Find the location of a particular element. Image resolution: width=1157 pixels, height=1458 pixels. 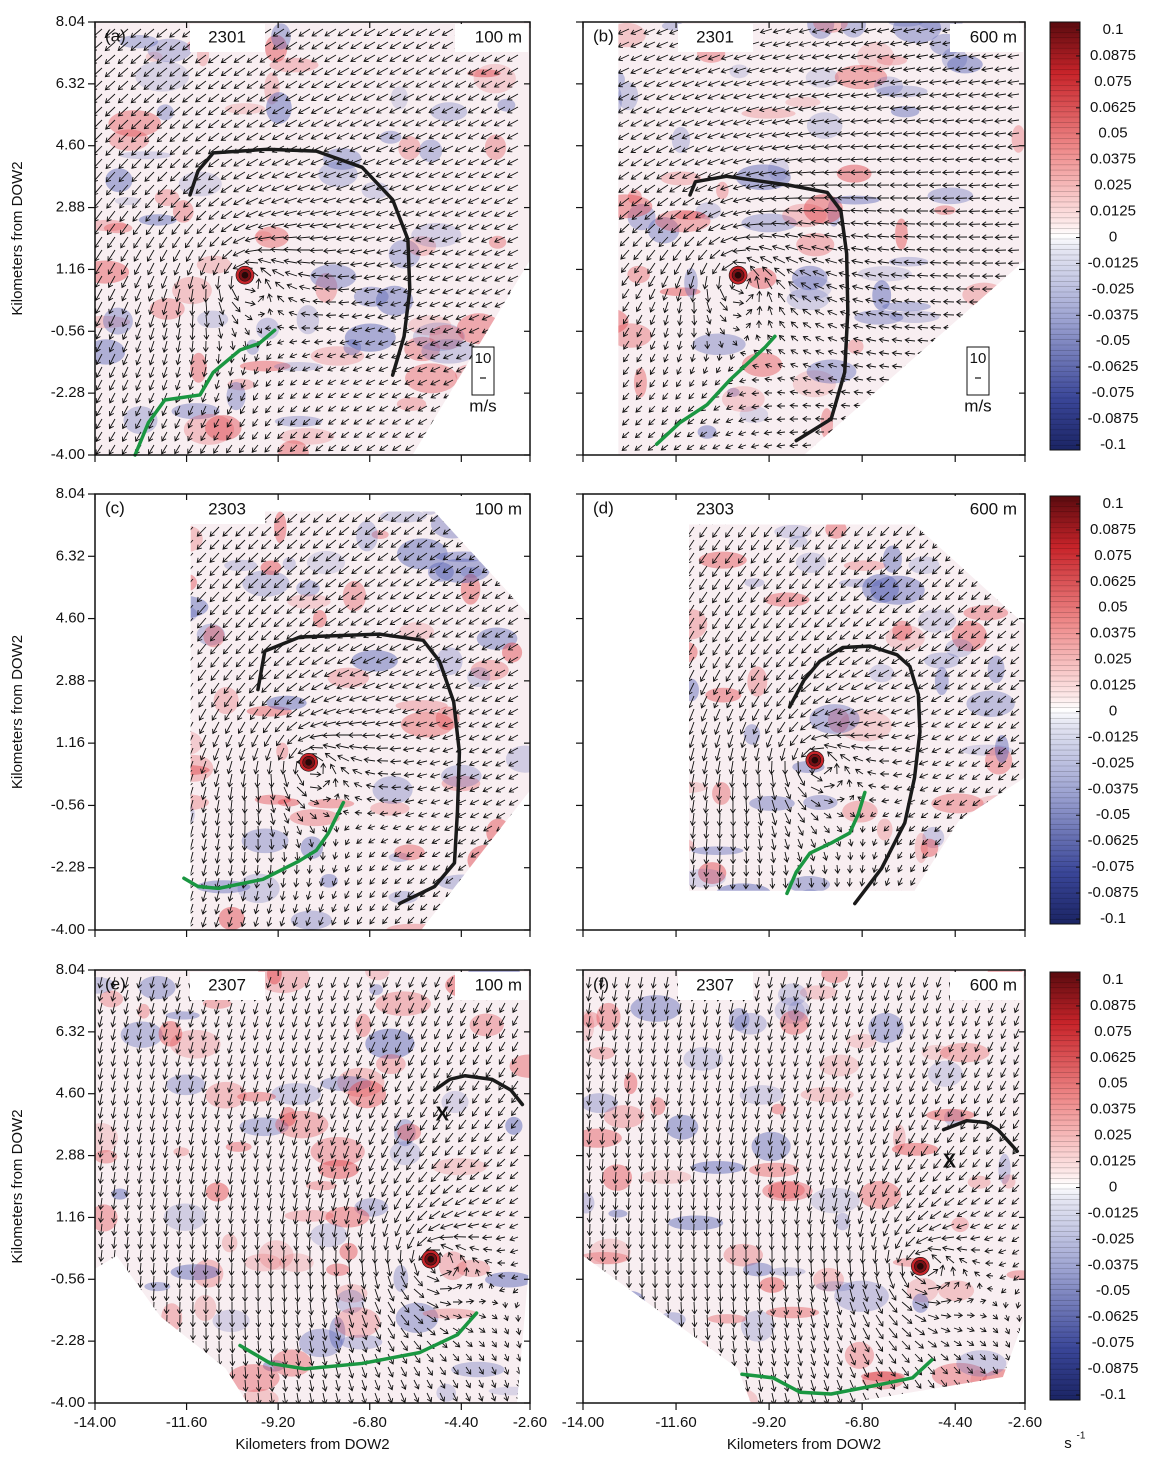

front-line is located at coordinates (715, 390).